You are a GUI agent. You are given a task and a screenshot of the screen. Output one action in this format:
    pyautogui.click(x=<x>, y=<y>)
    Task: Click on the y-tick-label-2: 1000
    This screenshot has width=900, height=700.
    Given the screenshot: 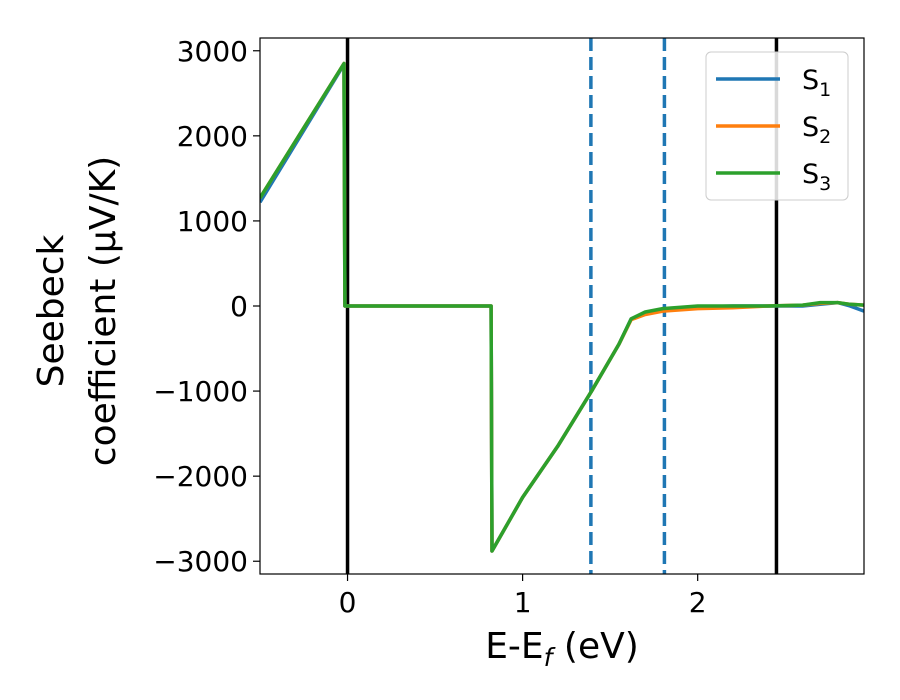 What is the action you would take?
    pyautogui.click(x=212, y=221)
    